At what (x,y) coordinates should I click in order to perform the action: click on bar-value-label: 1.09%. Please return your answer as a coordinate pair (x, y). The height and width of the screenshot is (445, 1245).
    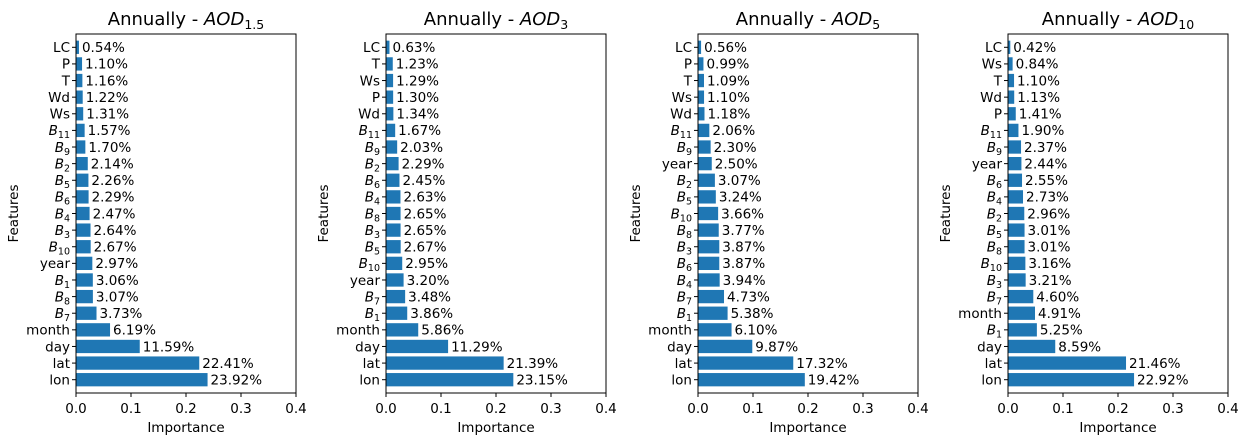
    Looking at the image, I should click on (728, 81).